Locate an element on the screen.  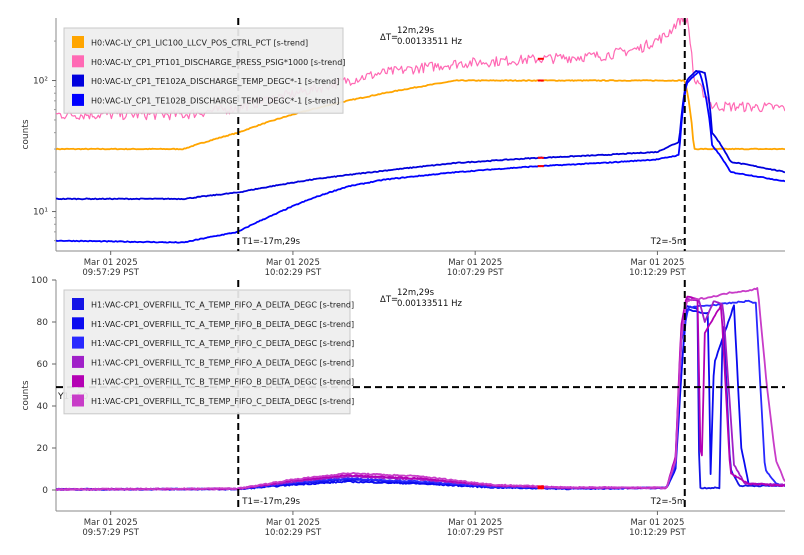
y-tick-label: 10¹ is located at coordinates (40, 213).